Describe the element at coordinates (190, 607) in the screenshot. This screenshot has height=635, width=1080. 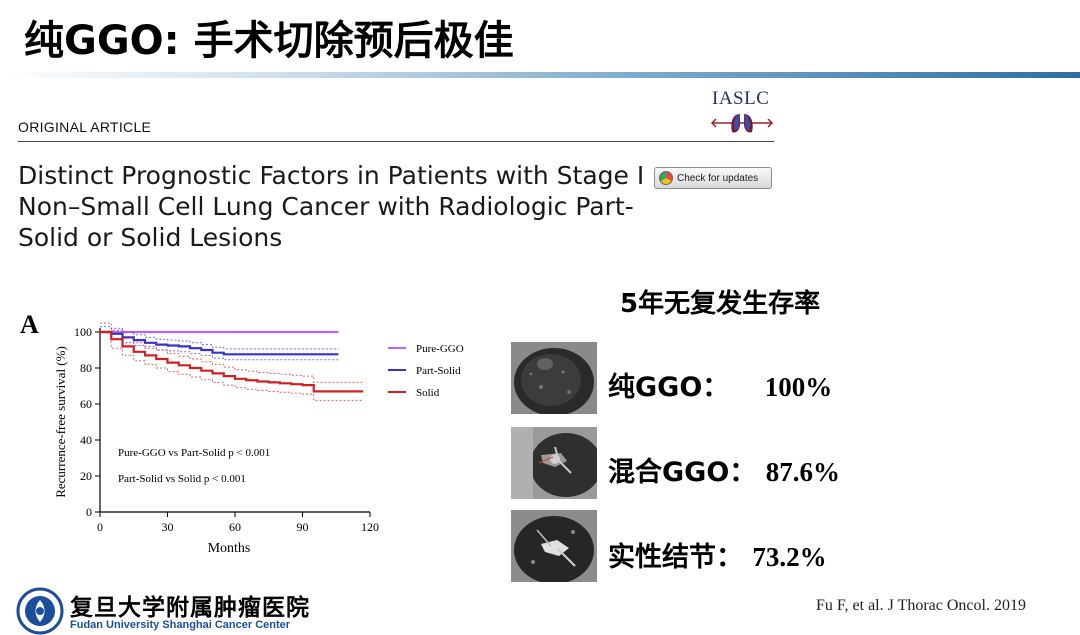
I see `institution-name-cn: 复旦大学附属肿瘤医院` at that location.